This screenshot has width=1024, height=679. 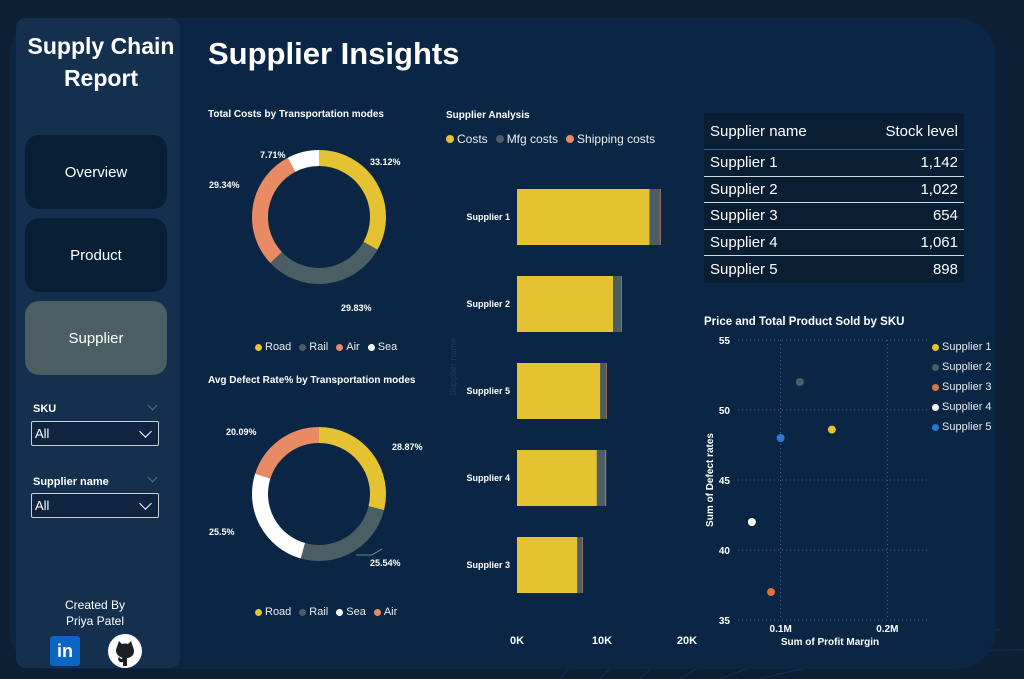 I want to click on page-title: Supplier Insights, so click(x=334, y=53).